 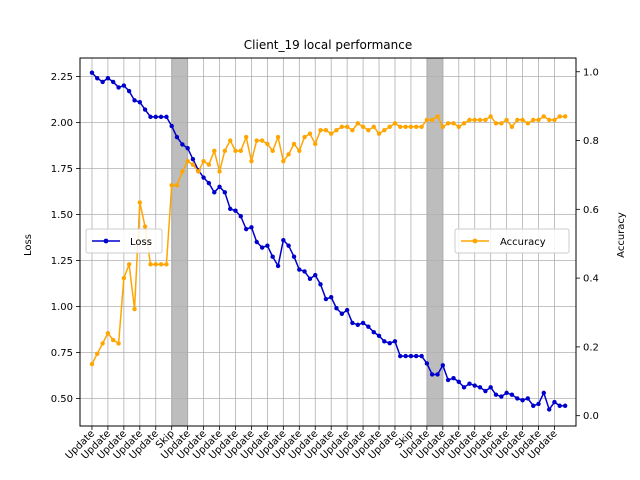 What do you see at coordinates (62, 307) in the screenshot?
I see `y-left-tick-label-2: 1.00` at bounding box center [62, 307].